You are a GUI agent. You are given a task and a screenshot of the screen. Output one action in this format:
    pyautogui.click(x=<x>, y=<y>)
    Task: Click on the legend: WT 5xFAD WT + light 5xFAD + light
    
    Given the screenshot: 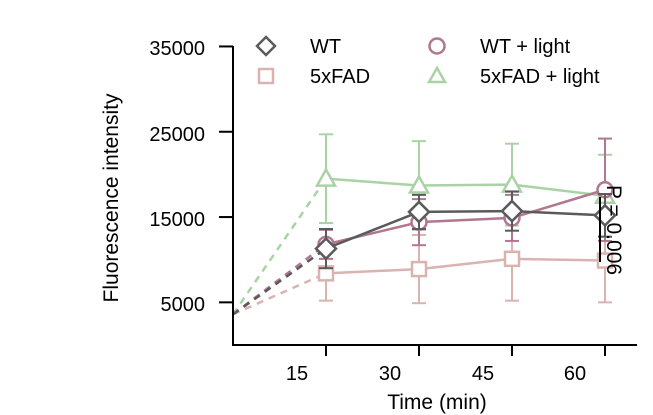 What is the action you would take?
    pyautogui.click(x=427, y=61)
    